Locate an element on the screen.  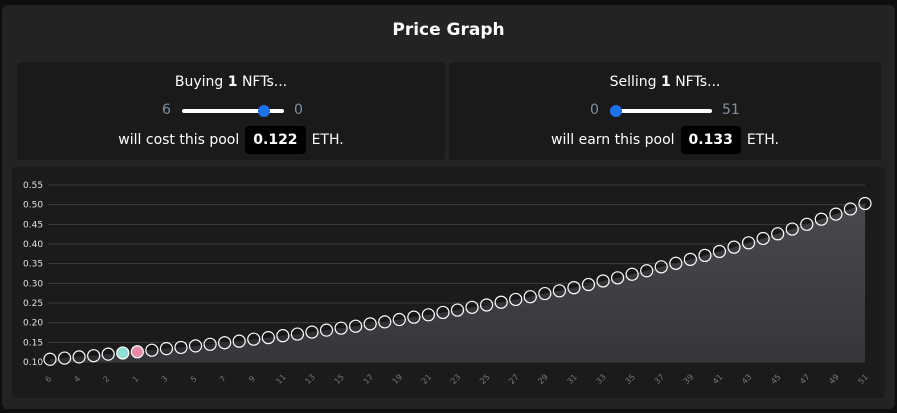
y-tick-label: 0.40 is located at coordinates (33, 245).